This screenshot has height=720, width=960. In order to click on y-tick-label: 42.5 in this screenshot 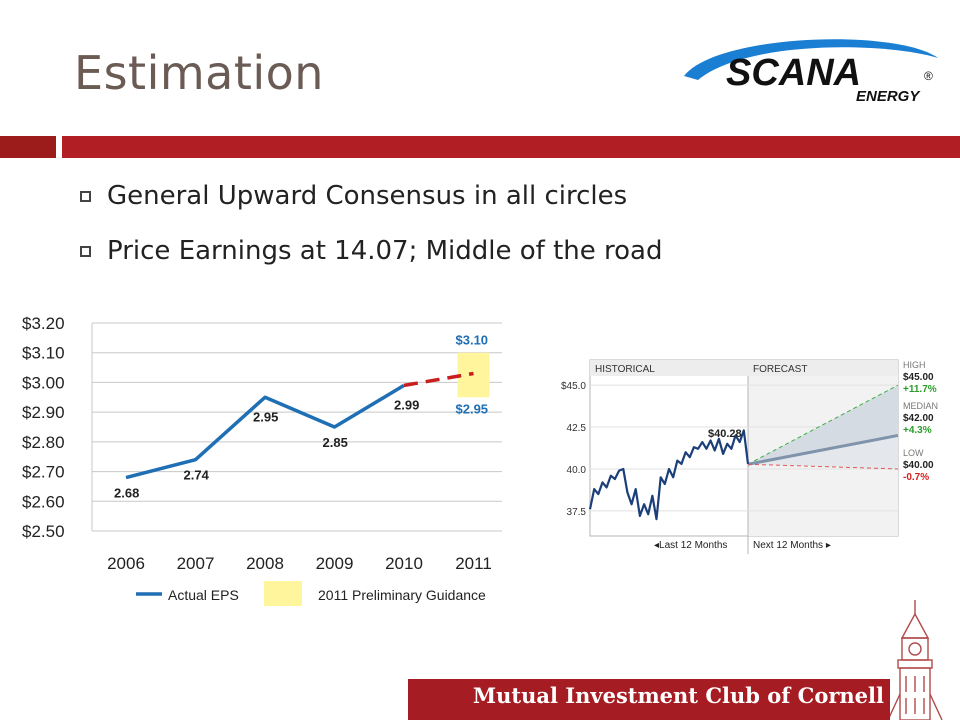, I will do `click(577, 428)`.